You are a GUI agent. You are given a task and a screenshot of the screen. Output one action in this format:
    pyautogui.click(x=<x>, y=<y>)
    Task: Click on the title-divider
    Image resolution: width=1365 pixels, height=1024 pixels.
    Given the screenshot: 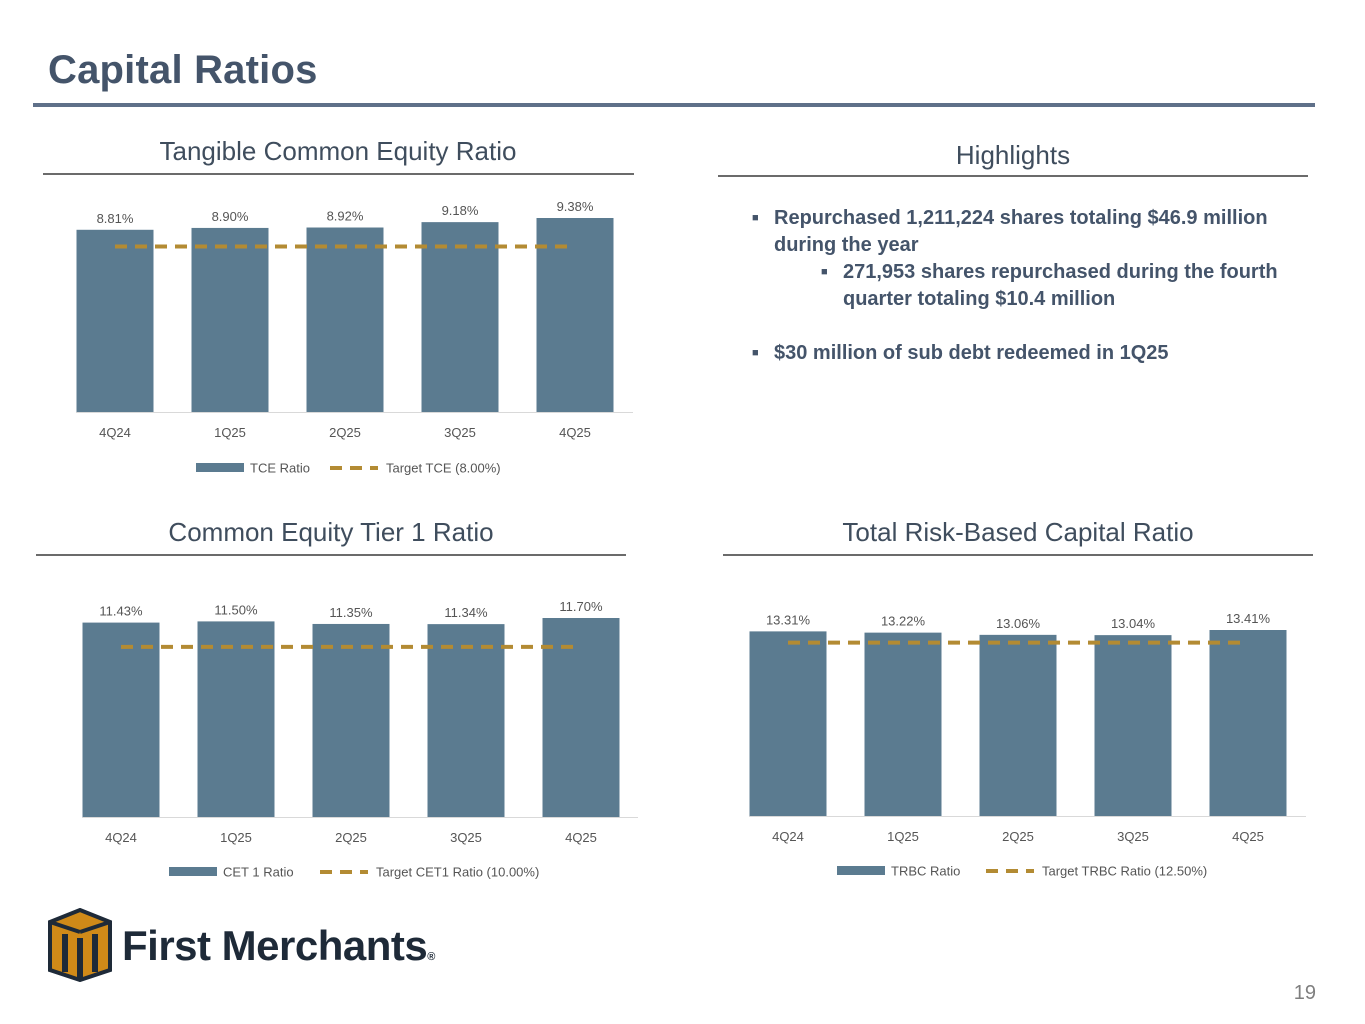 What is the action you would take?
    pyautogui.click(x=674, y=105)
    